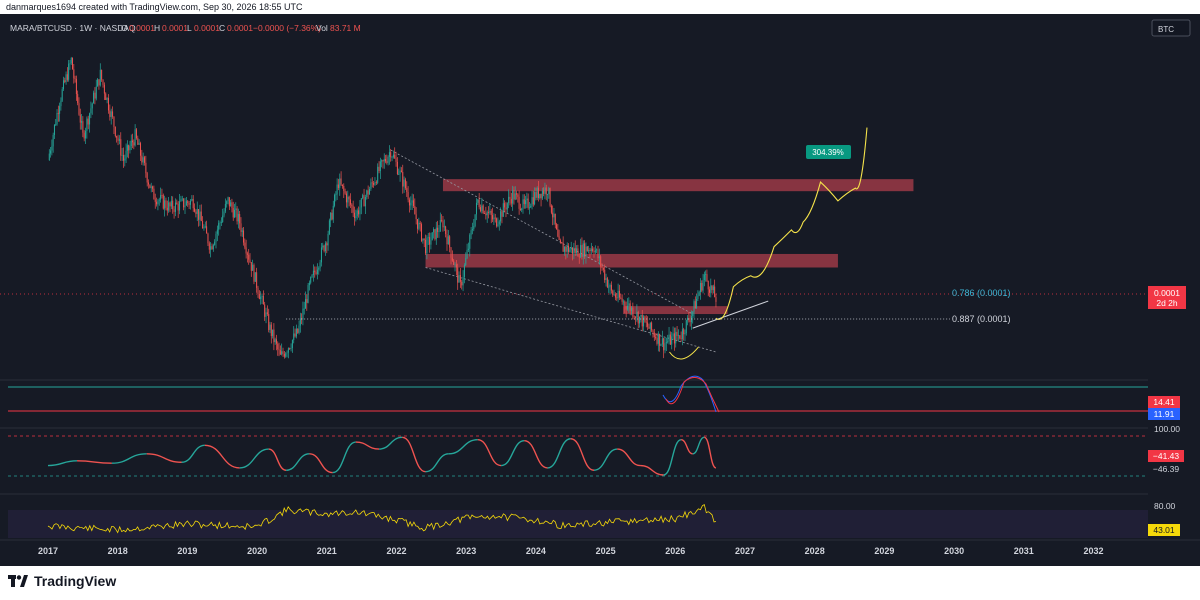 The height and width of the screenshot is (600, 1200). What do you see at coordinates (828, 152) in the screenshot?
I see `target-badge-label: 304.39%` at bounding box center [828, 152].